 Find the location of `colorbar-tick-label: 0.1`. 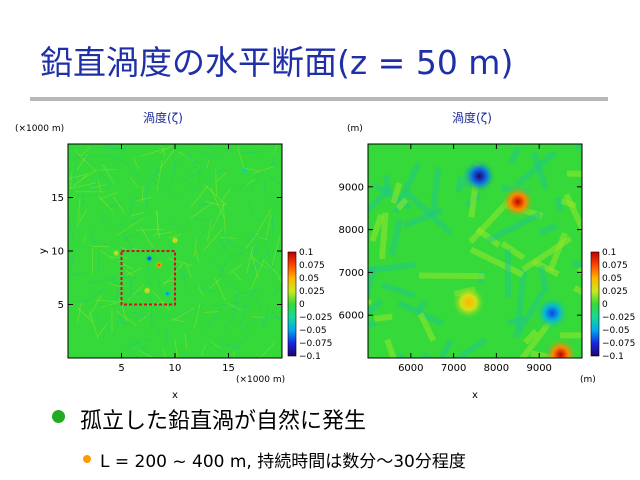

colorbar-tick-label: 0.1 is located at coordinates (609, 253).